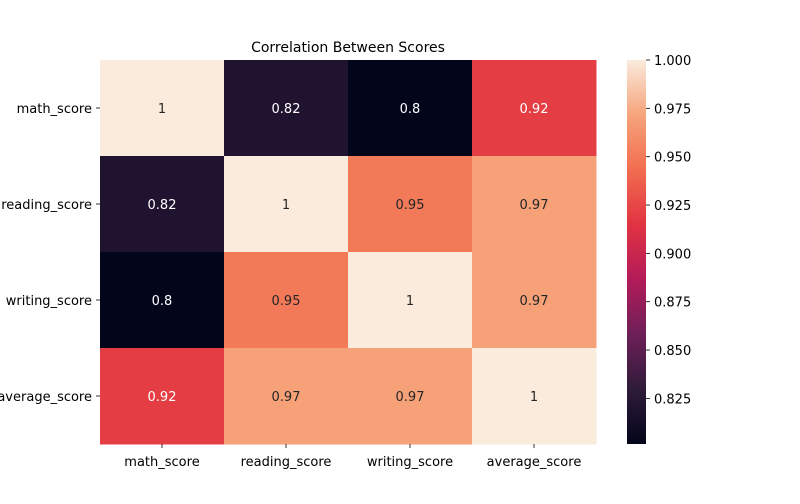  What do you see at coordinates (672, 61) in the screenshot?
I see `colorbar-tick-label: 1.000` at bounding box center [672, 61].